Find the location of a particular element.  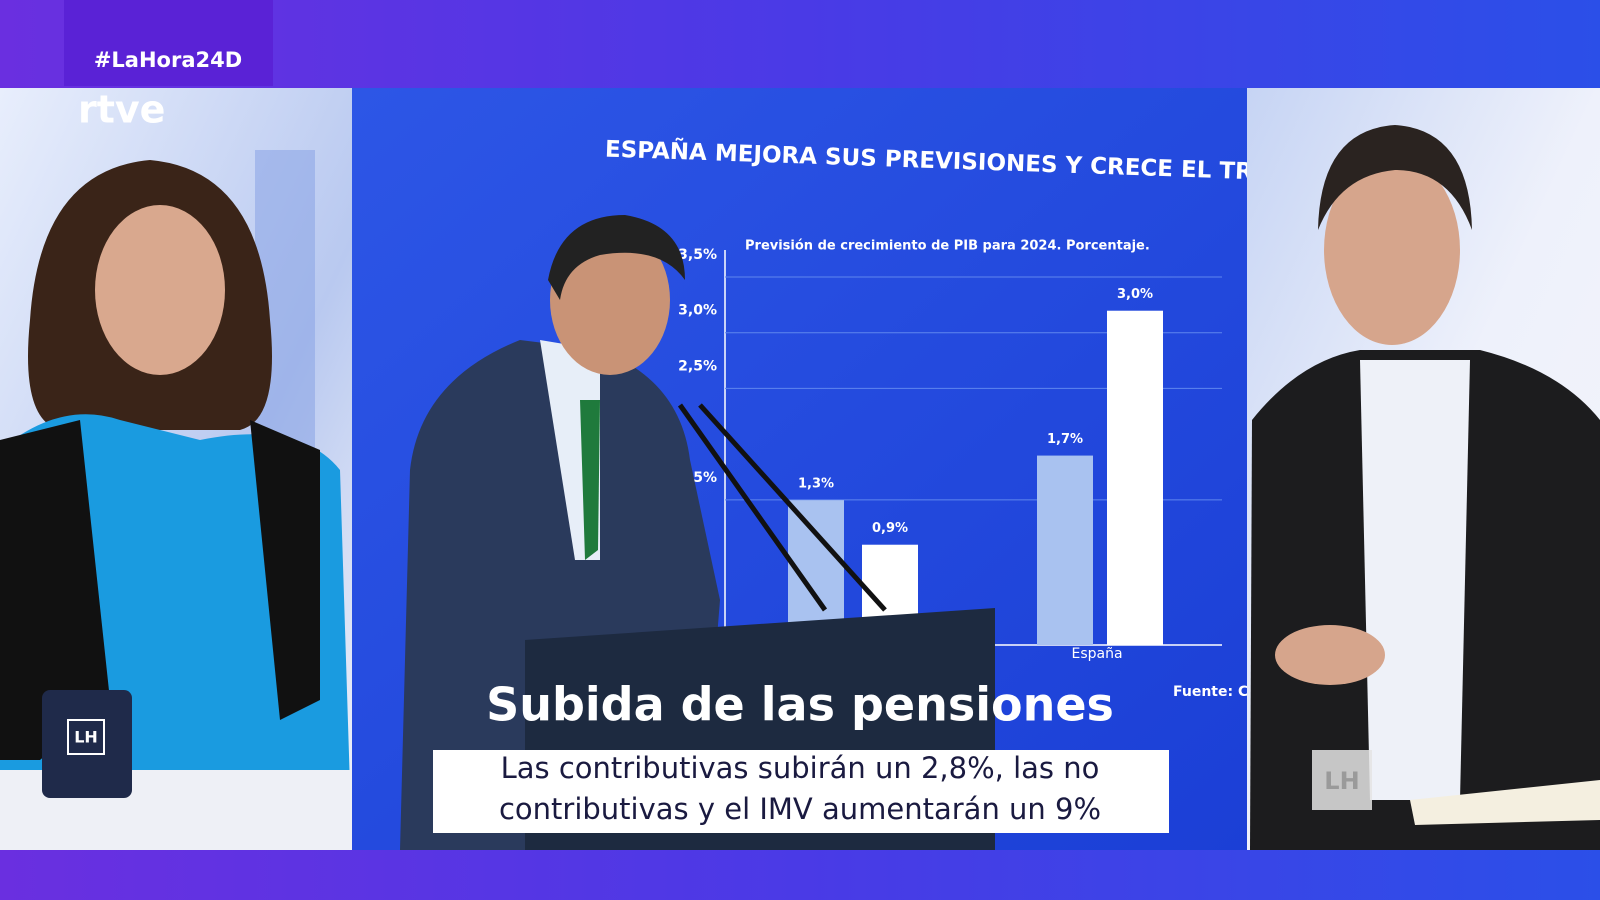

bar-label: 3,0% is located at coordinates (1135, 294).